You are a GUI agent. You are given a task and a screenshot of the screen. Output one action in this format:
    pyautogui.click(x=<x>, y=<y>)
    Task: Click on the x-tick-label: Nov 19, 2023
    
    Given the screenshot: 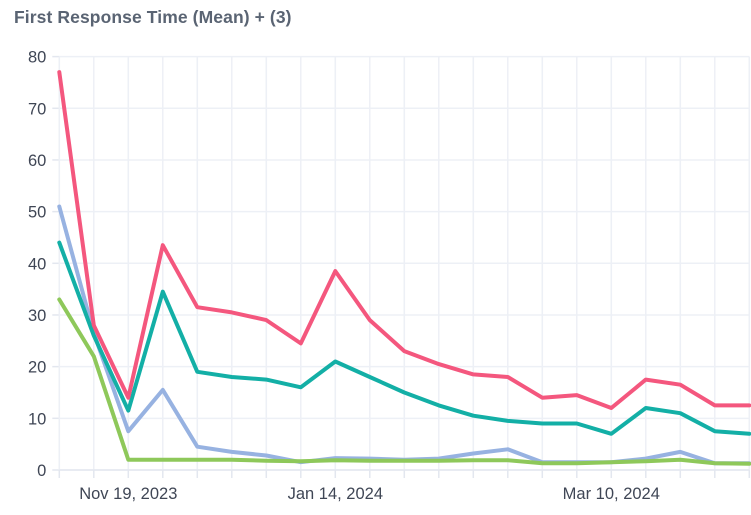 What is the action you would take?
    pyautogui.click(x=128, y=494)
    